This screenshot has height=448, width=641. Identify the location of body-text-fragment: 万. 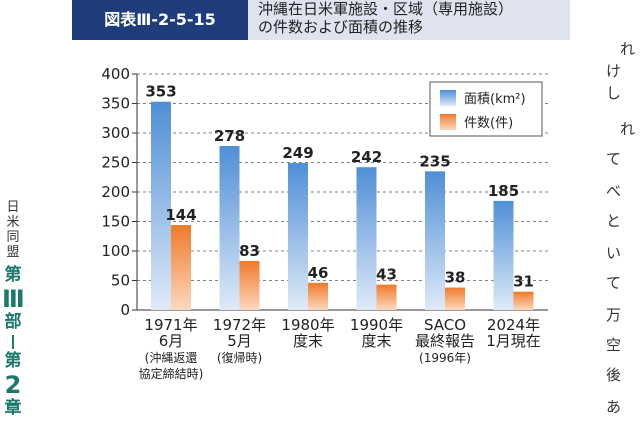
(614, 315).